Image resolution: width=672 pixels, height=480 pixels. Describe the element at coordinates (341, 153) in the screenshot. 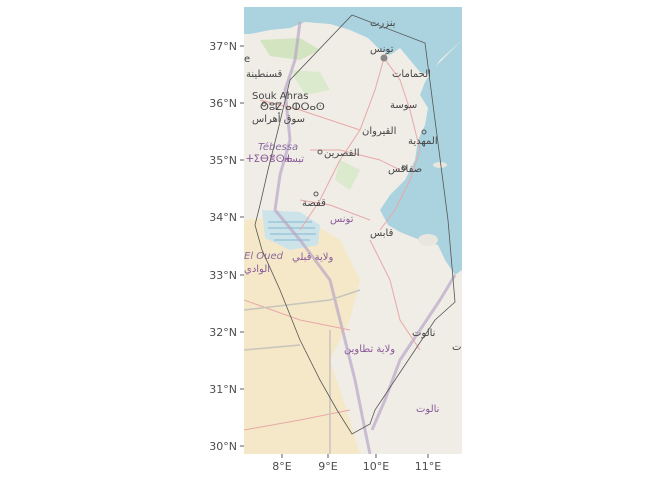

I see `label-kasserine: القصرين` at that location.